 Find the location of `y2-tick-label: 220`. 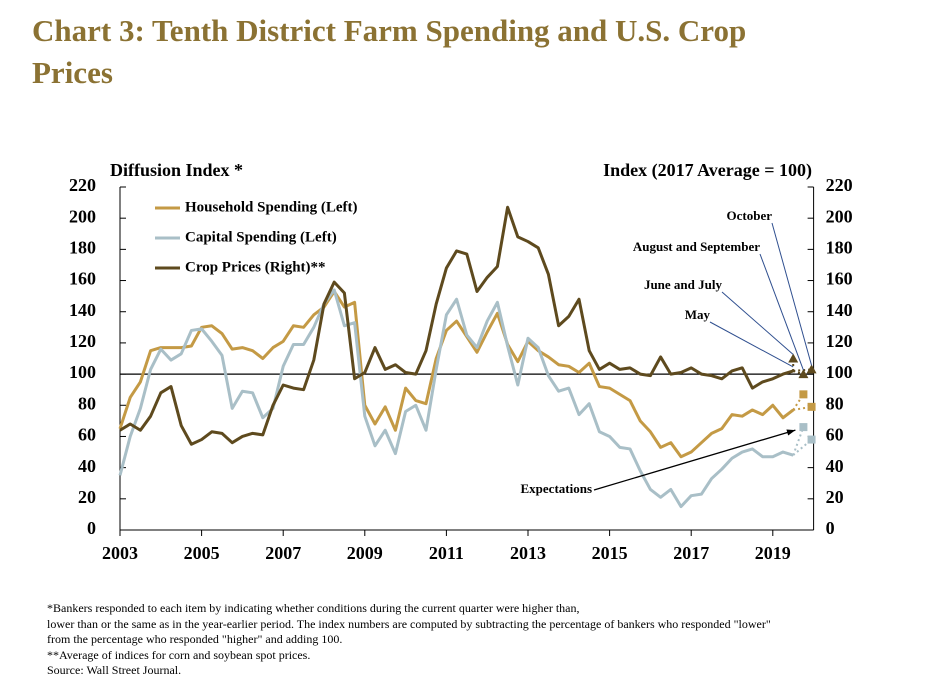

y2-tick-label: 220 is located at coordinates (839, 185).